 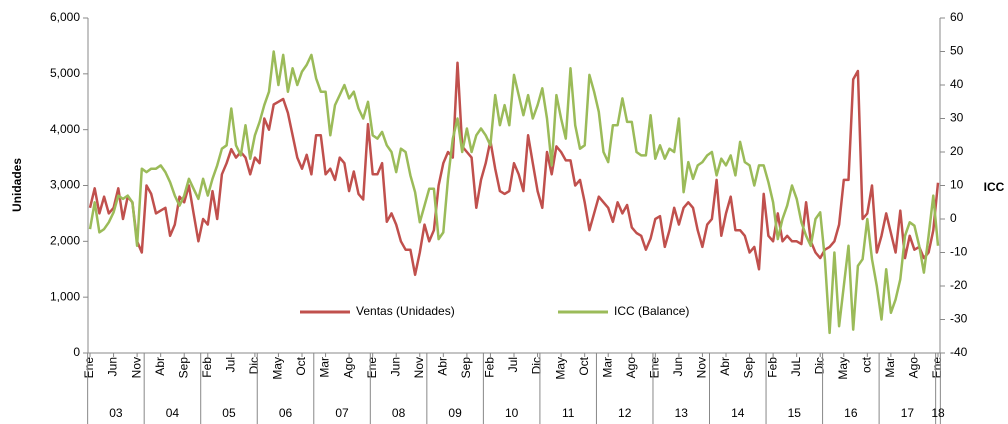 I want to click on y2-tick-label: -10, so click(x=959, y=252).